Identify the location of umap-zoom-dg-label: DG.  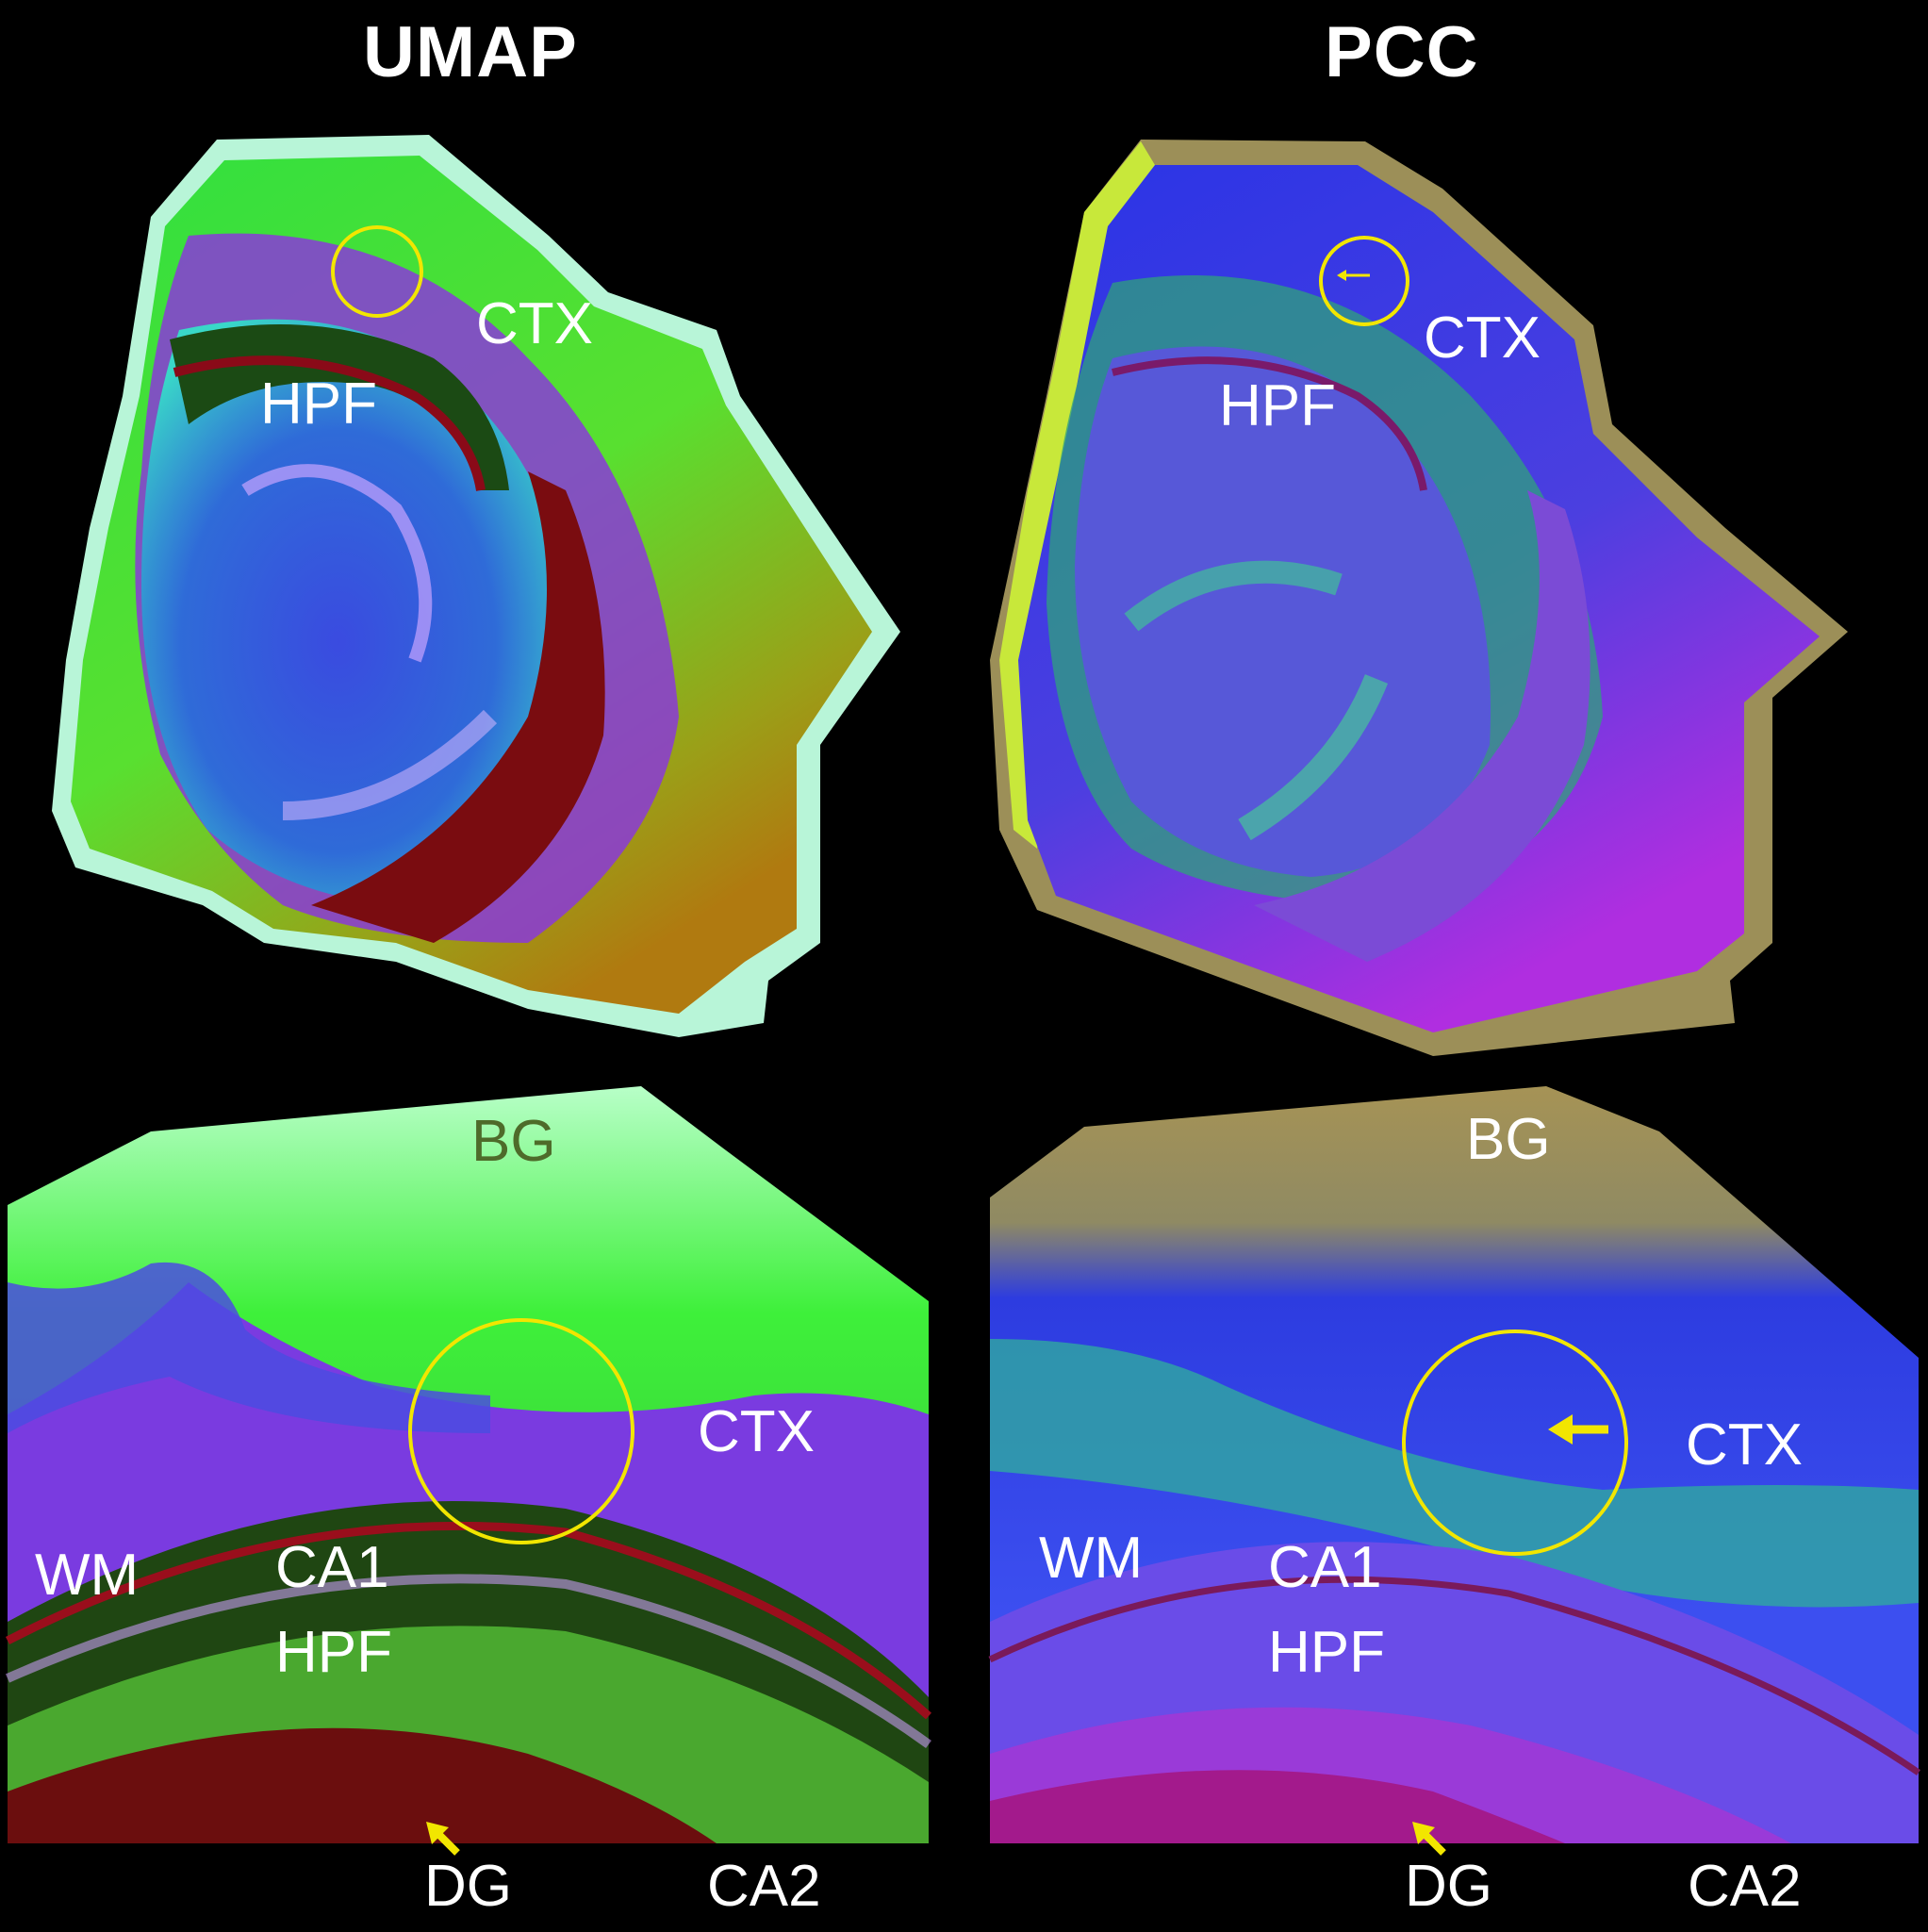
(468, 1886).